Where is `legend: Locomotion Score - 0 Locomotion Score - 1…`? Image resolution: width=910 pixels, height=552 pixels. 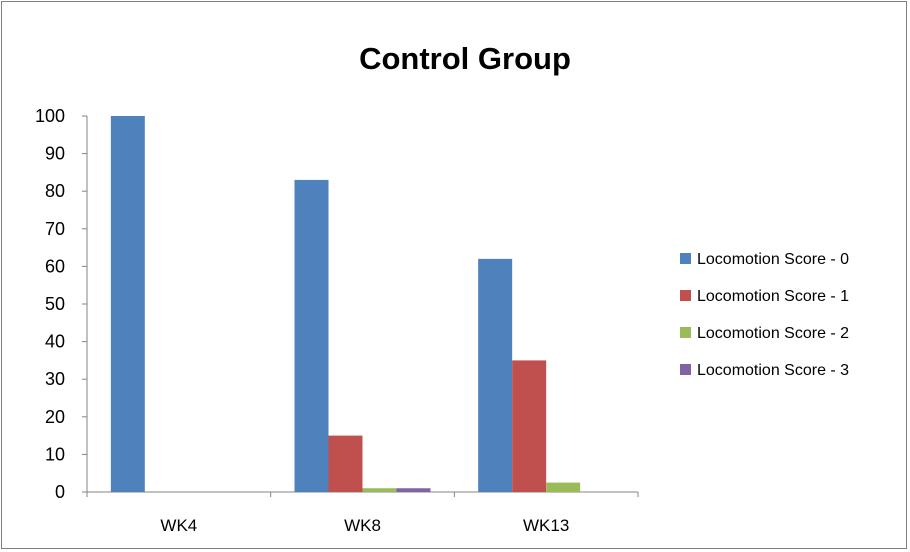 legend: Locomotion Score - 0 Locomotion Score - 1… is located at coordinates (764, 315).